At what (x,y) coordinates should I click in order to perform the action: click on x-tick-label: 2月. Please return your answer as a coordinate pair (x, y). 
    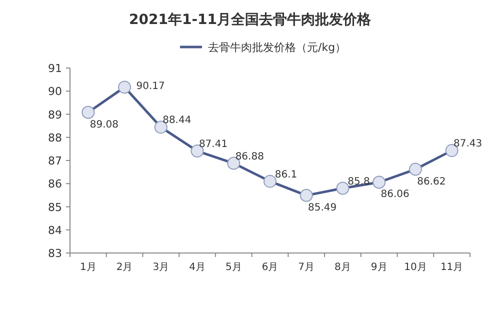
    Looking at the image, I should click on (124, 267).